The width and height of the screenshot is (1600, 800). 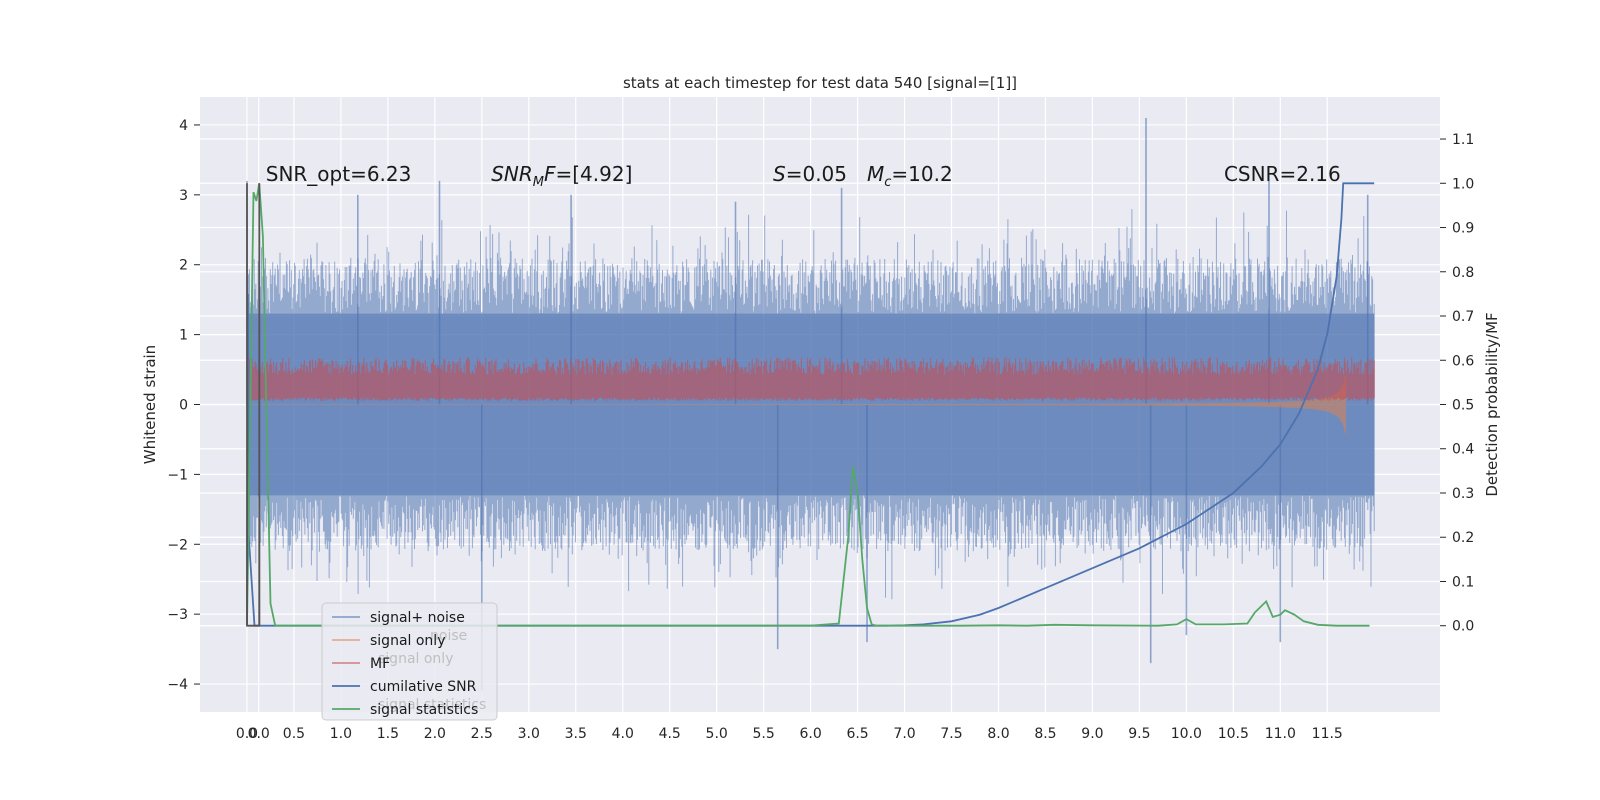 What do you see at coordinates (764, 734) in the screenshot?
I see `x-tick-label: 5.5` at bounding box center [764, 734].